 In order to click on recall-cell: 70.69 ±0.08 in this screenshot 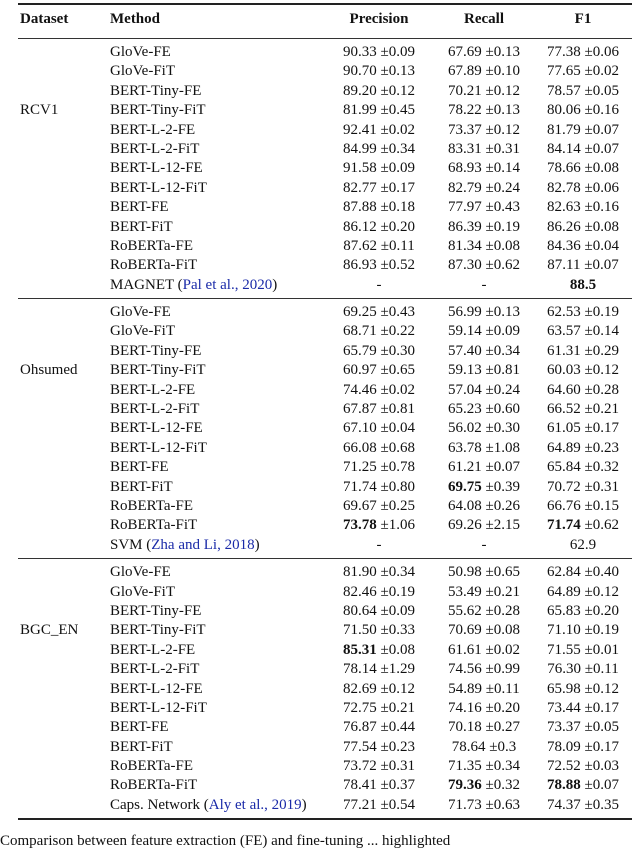, I will do `click(484, 630)`.